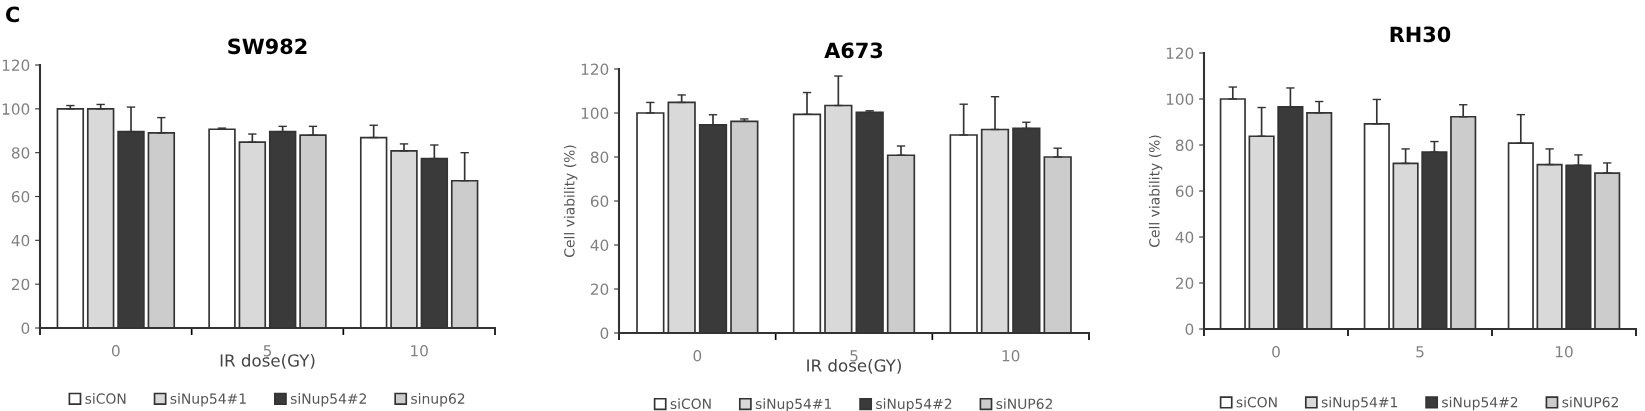  I want to click on text: C, so click(12, 14).